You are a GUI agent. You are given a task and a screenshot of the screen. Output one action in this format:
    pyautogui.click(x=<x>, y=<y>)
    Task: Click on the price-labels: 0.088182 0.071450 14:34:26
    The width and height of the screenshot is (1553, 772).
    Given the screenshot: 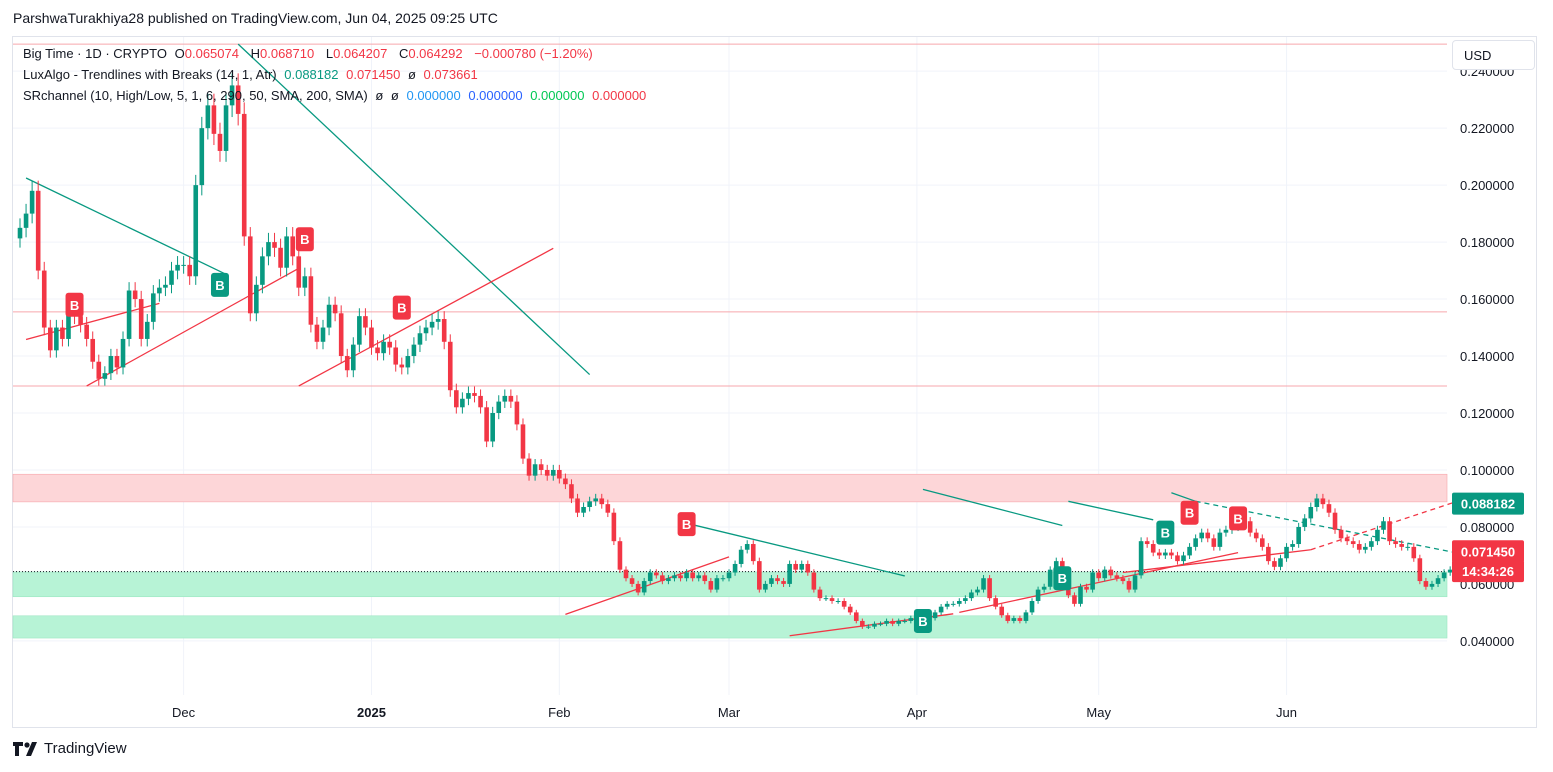 What is the action you would take?
    pyautogui.click(x=1488, y=537)
    